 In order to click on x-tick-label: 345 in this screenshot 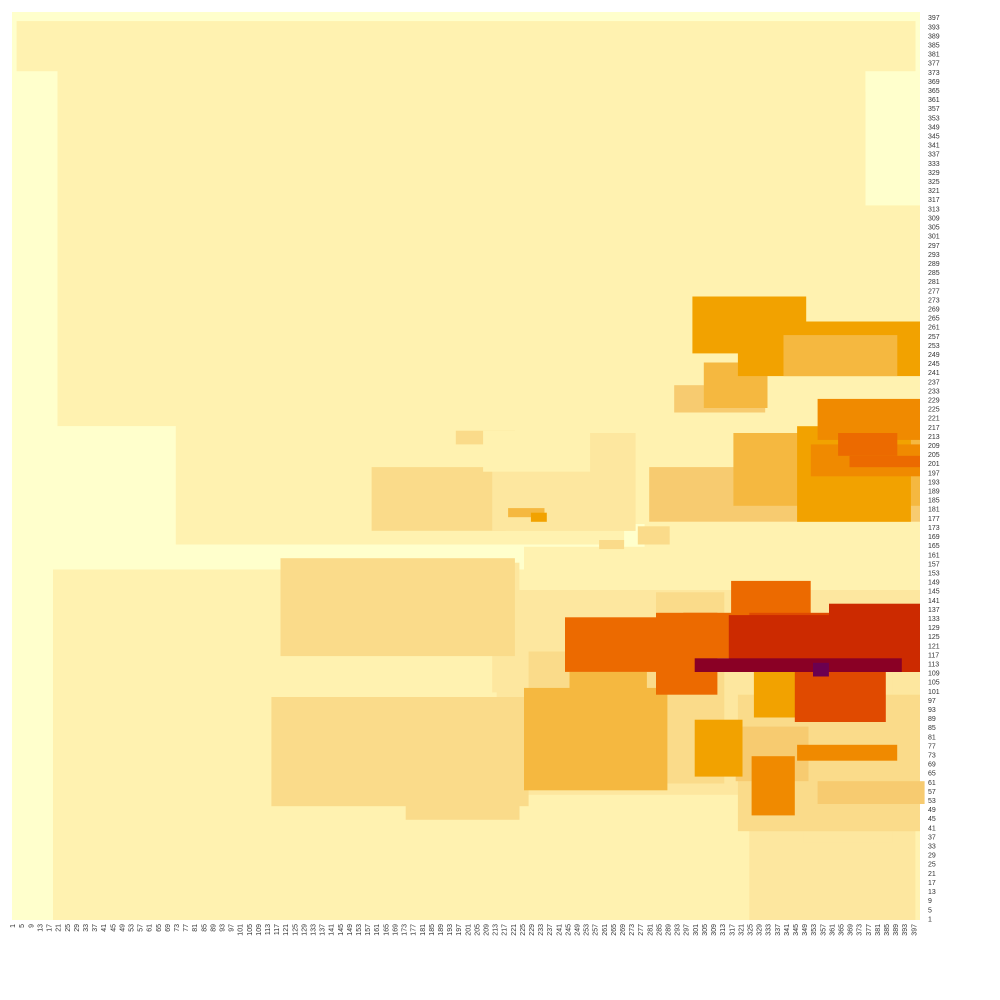, I will do `click(796, 930)`.